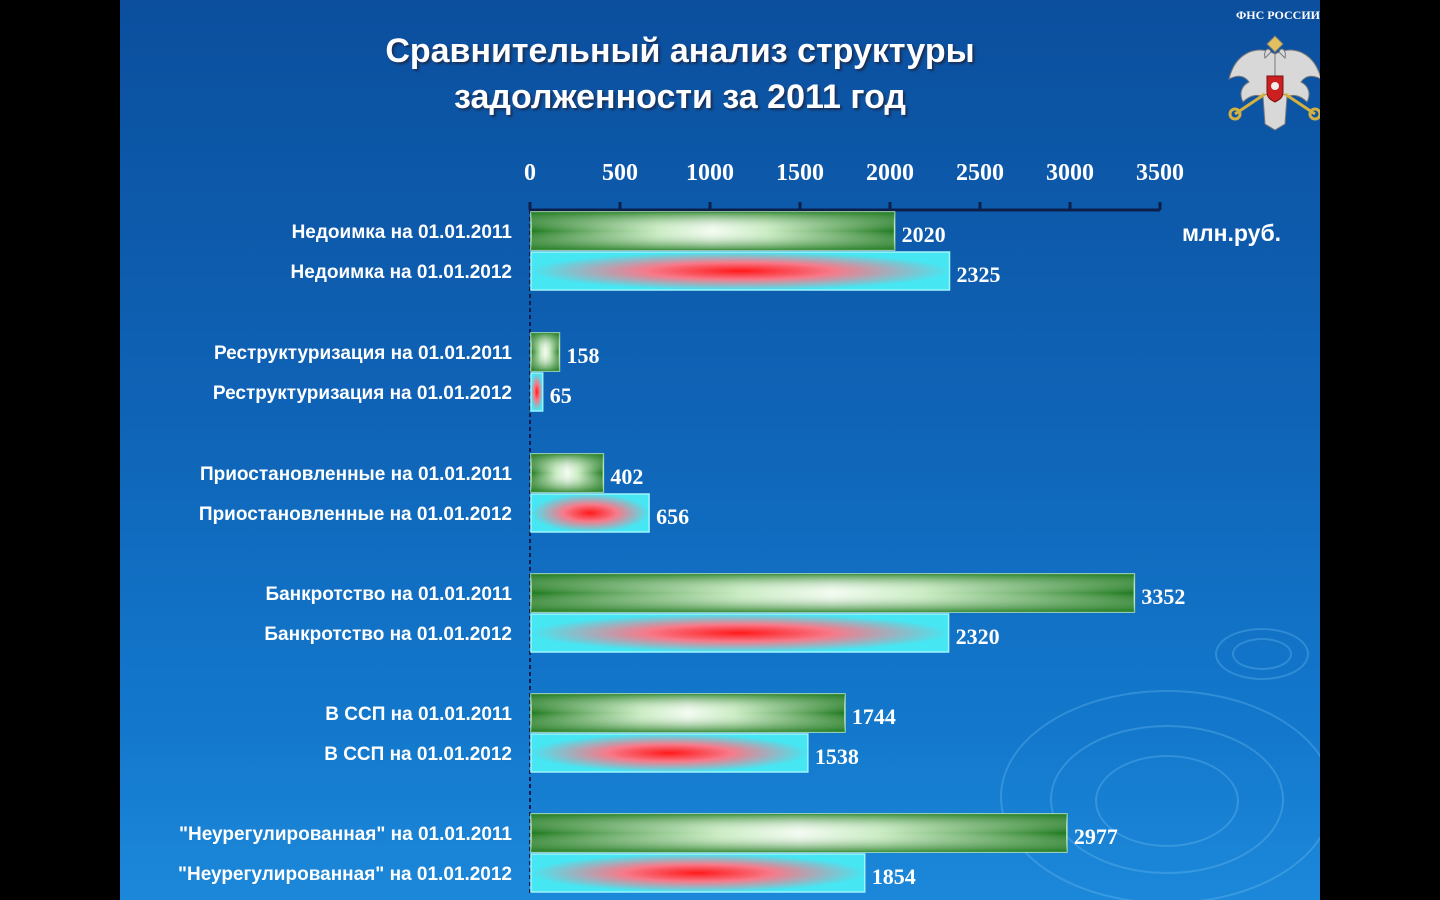 Image resolution: width=1440 pixels, height=900 pixels. Describe the element at coordinates (388, 634) in the screenshot. I see `category-label: Банкротство на 01.01.2012` at that location.